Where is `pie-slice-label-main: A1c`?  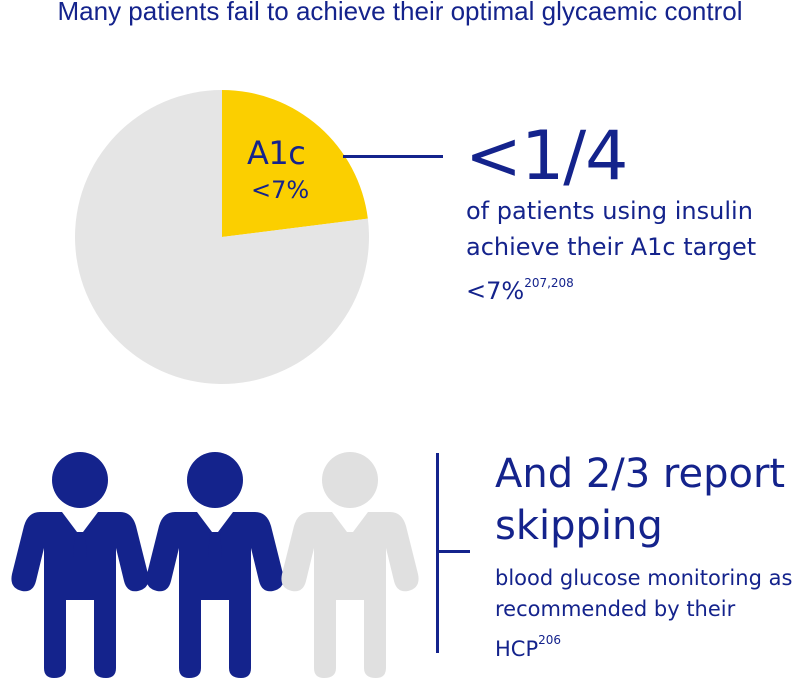
pie-slice-label-main: A1c is located at coordinates (276, 153).